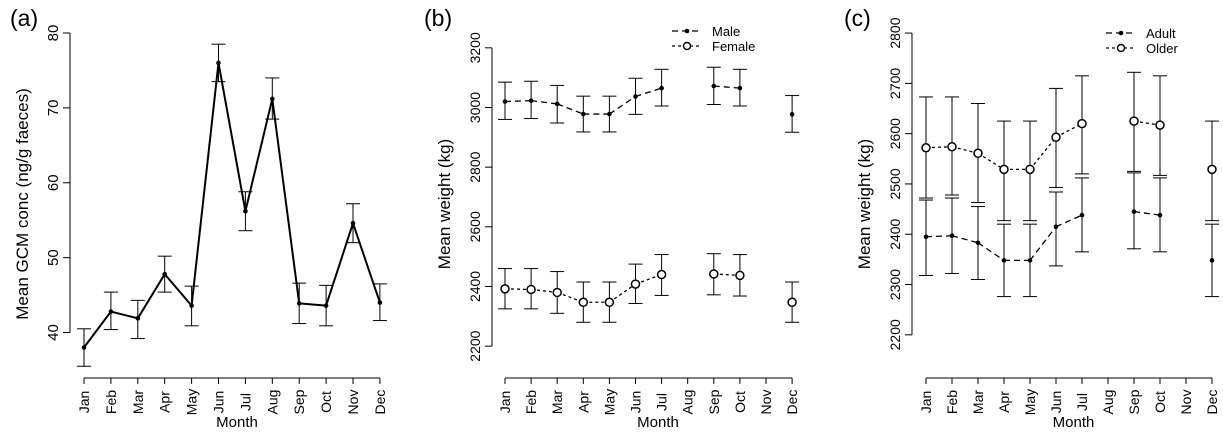  I want to click on x-tick-label: Mar, so click(557, 402).